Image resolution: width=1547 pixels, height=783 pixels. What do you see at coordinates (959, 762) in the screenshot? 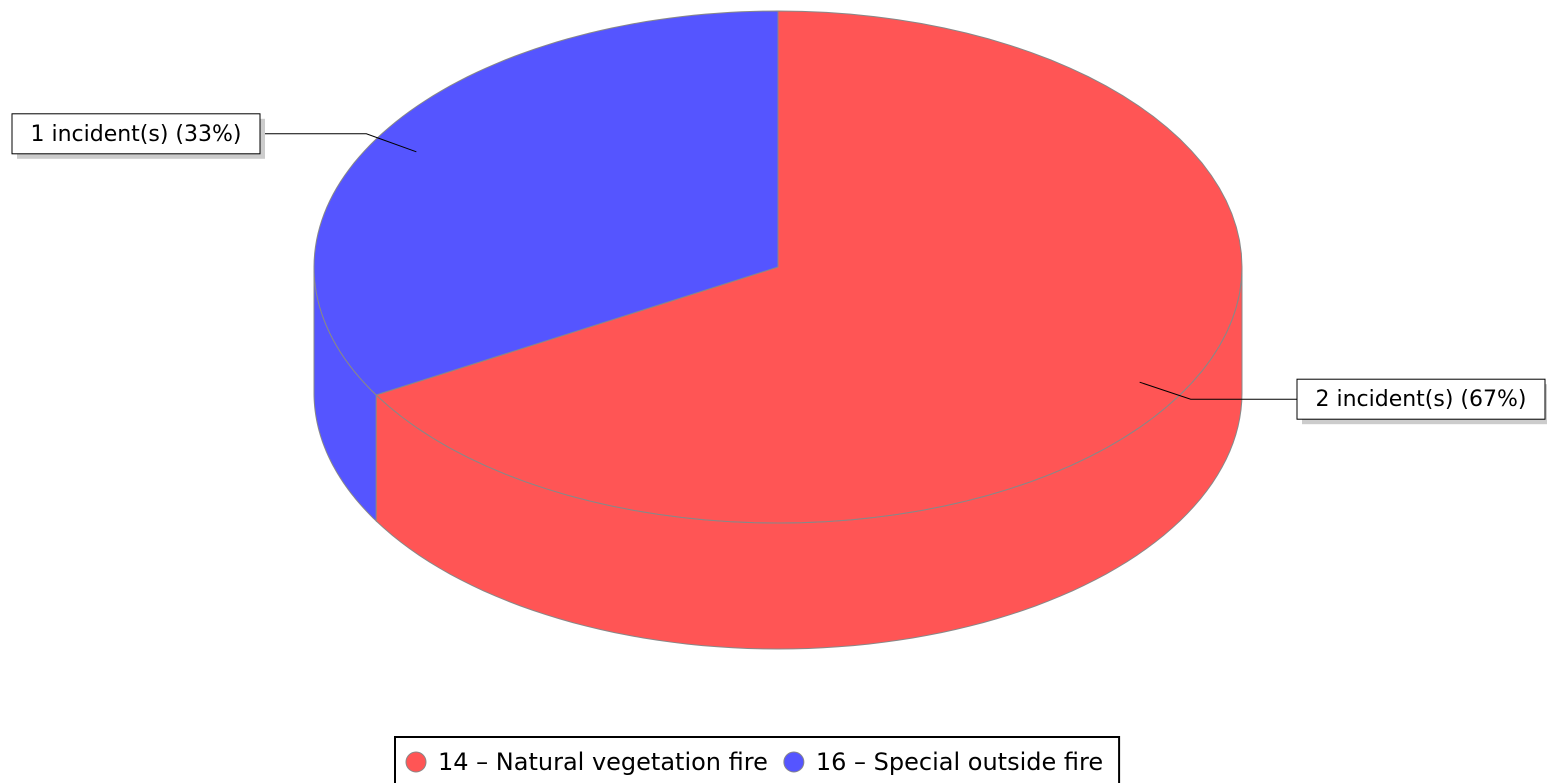
I see `legend-label: 16 – Special outside fire` at bounding box center [959, 762].